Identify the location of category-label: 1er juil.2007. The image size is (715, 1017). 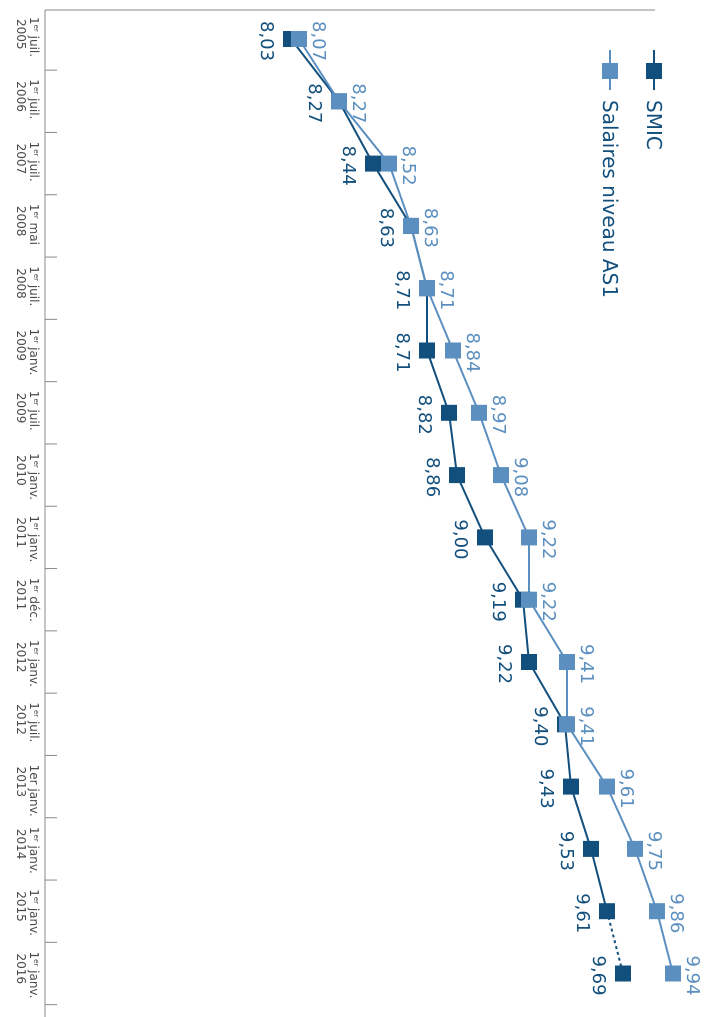
(27, 162).